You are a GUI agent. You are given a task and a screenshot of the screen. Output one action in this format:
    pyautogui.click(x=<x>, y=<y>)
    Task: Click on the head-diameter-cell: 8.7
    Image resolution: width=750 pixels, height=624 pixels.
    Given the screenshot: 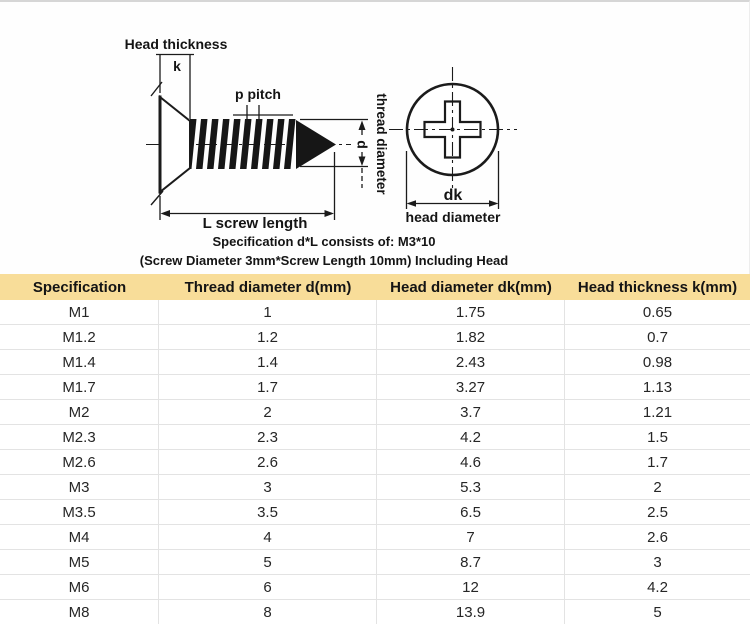 What is the action you would take?
    pyautogui.click(x=471, y=562)
    